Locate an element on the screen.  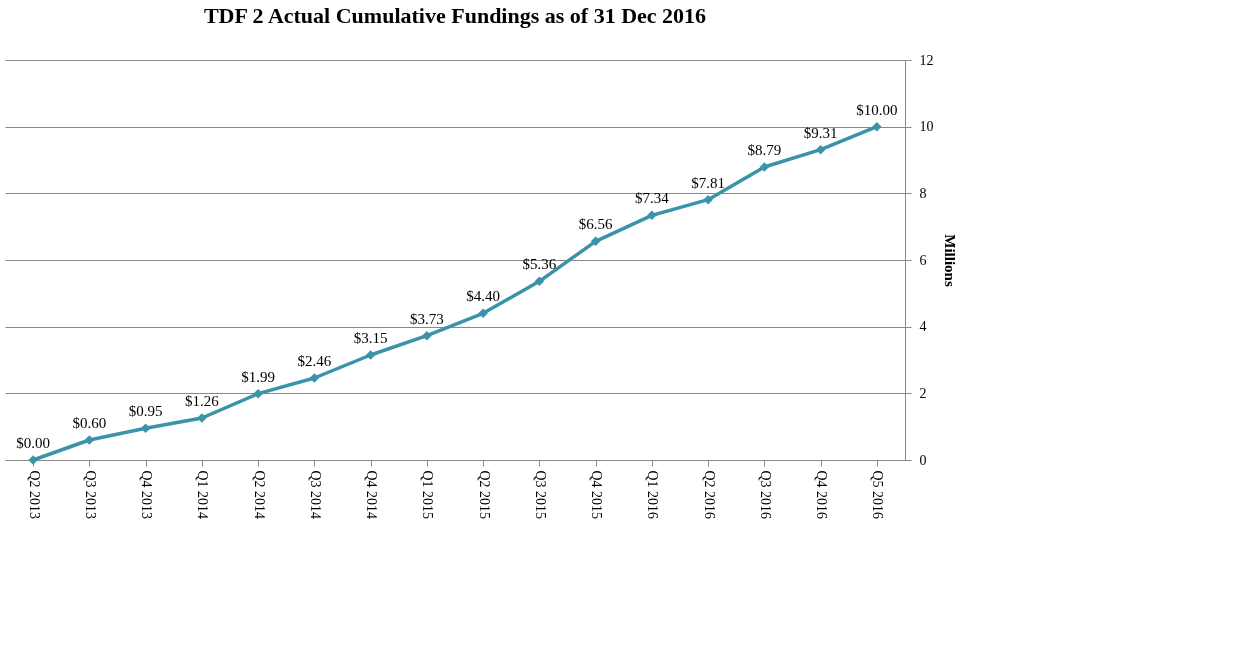
data-label: $9.31 is located at coordinates (820, 132).